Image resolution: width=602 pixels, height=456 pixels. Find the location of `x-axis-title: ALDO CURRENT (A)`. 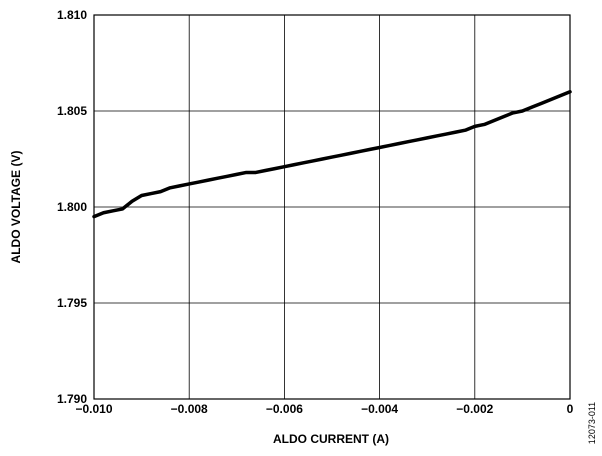

x-axis-title: ALDO CURRENT (A) is located at coordinates (331, 439).